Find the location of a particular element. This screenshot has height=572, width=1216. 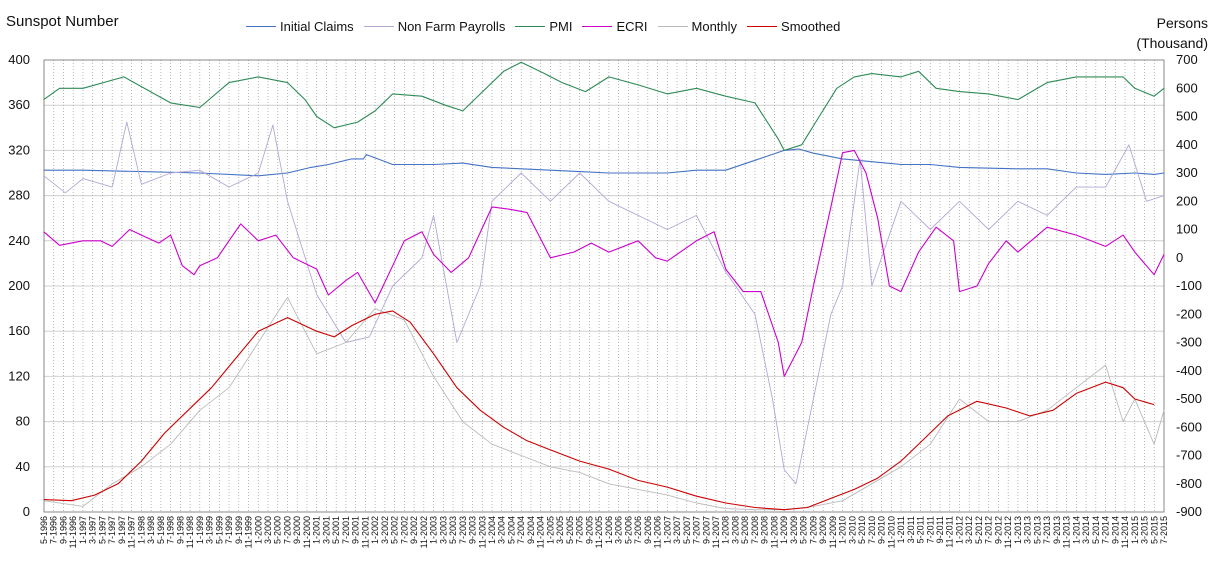

x-axis-tick-label: 7-2007 is located at coordinates (697, 530).